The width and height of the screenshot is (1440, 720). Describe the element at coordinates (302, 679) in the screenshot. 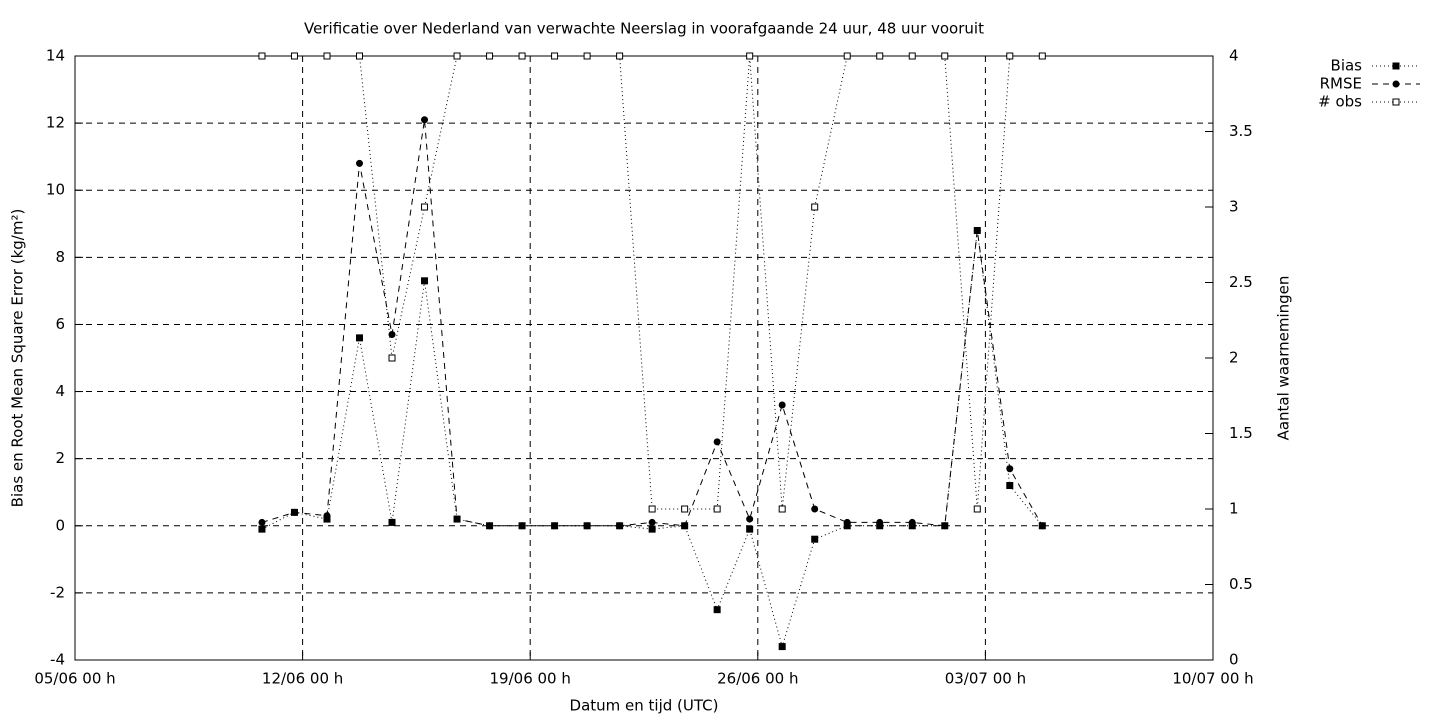

I see `x-tick-label: 12/06 00 h` at that location.